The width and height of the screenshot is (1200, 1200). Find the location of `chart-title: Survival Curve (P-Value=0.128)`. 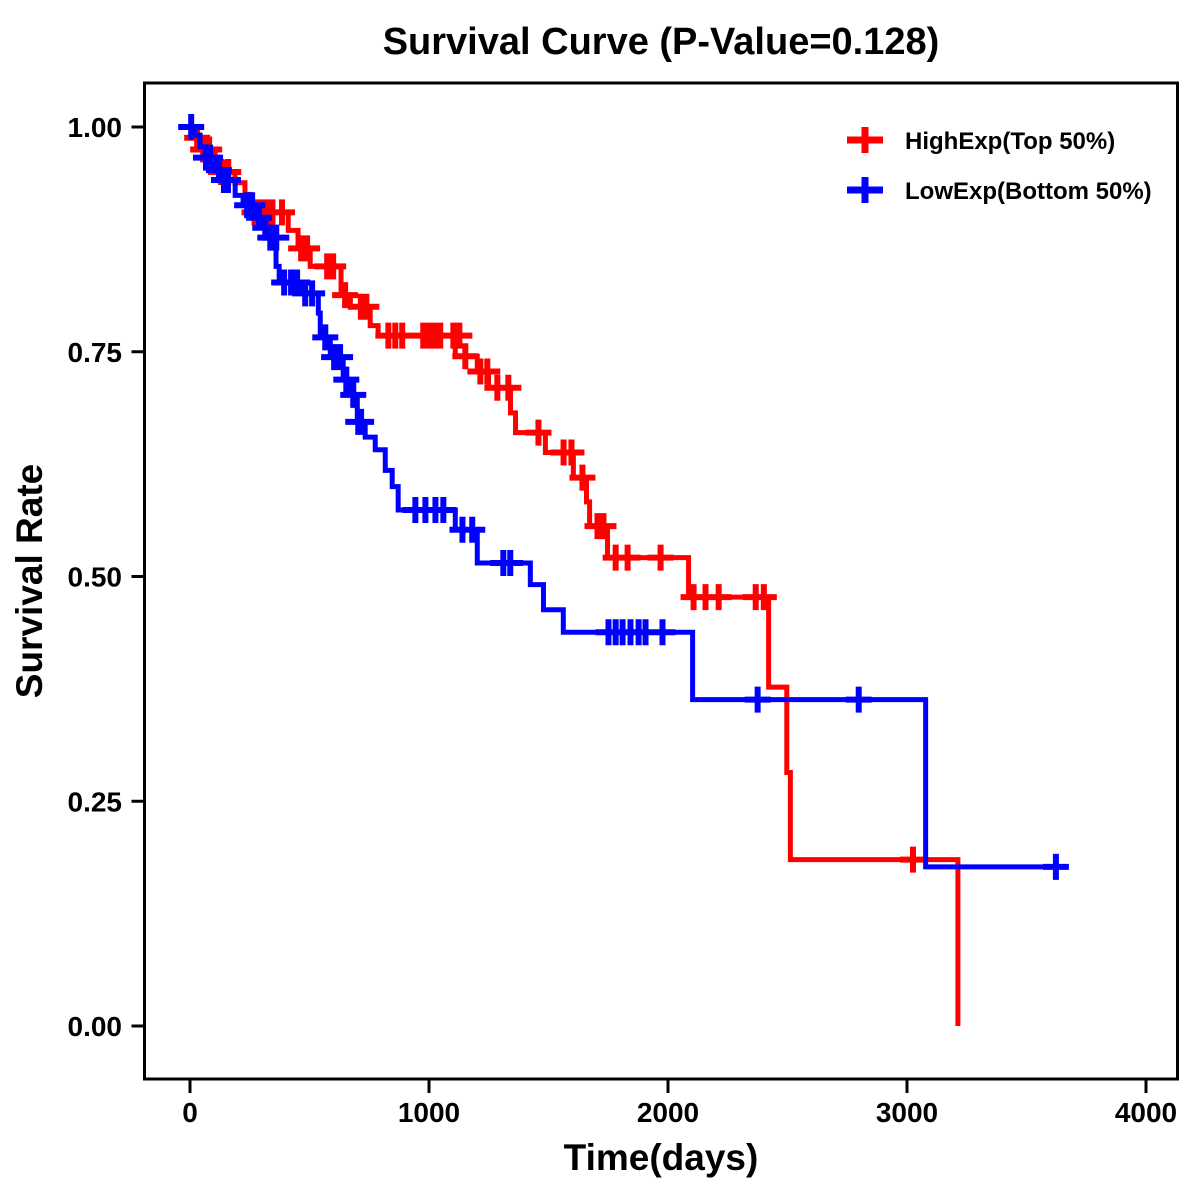

chart-title: Survival Curve (P-Value=0.128) is located at coordinates (661, 42).